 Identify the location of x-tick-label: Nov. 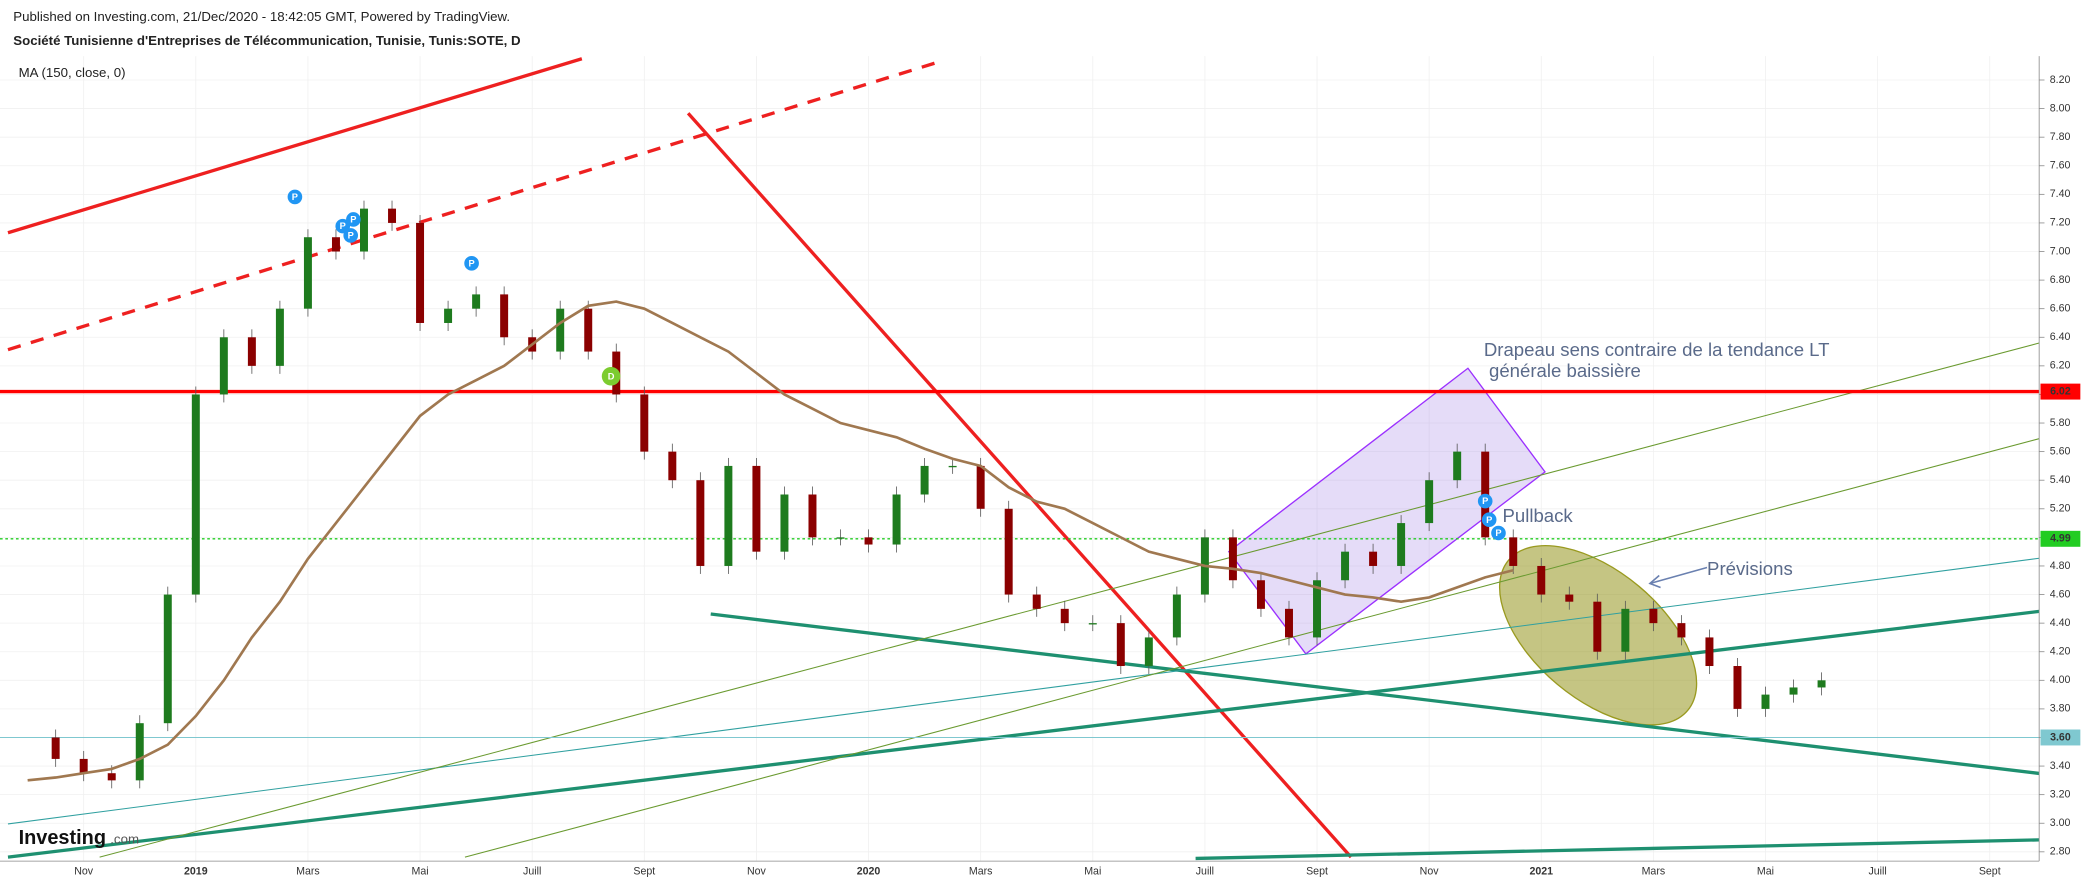
(1430, 872).